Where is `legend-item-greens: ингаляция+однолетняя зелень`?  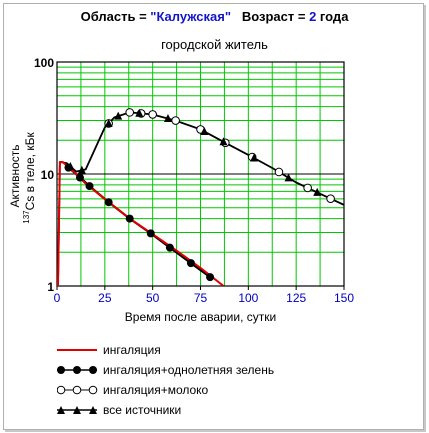 legend-item-greens: ингаляция+однолетняя зелень is located at coordinates (165, 370).